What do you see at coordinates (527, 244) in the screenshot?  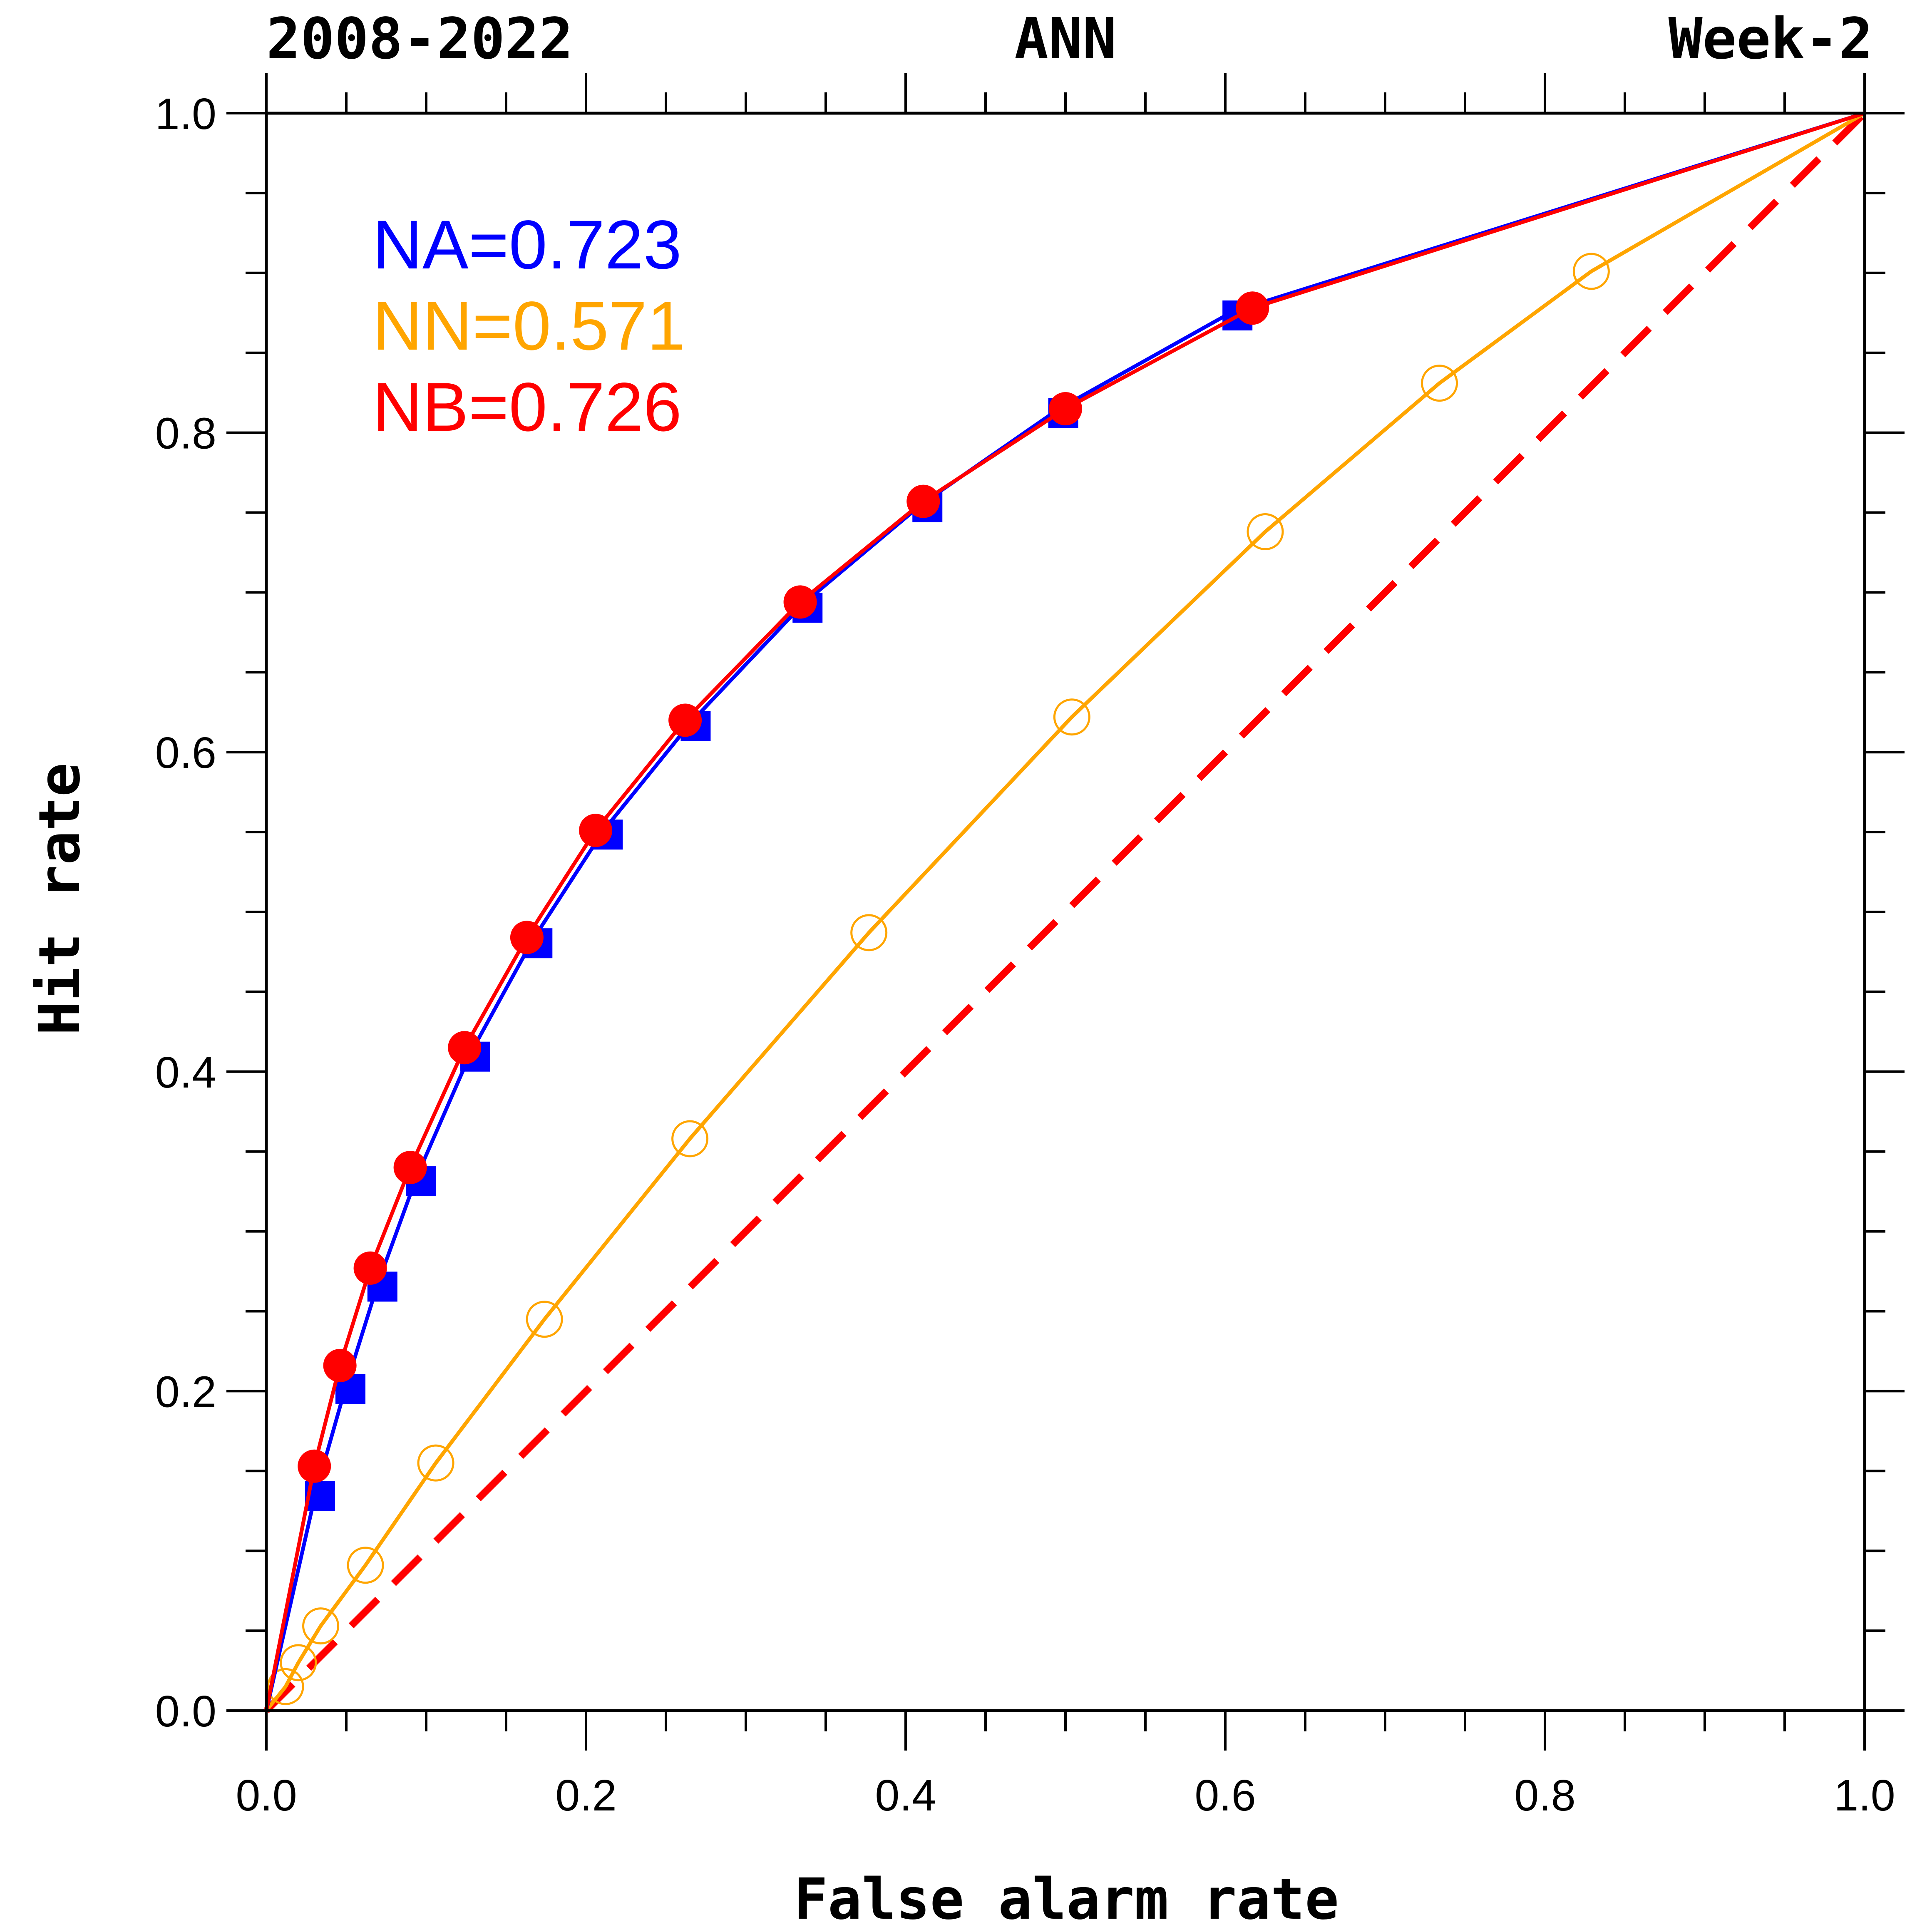 I see `legend-item-na: NA=0.723` at bounding box center [527, 244].